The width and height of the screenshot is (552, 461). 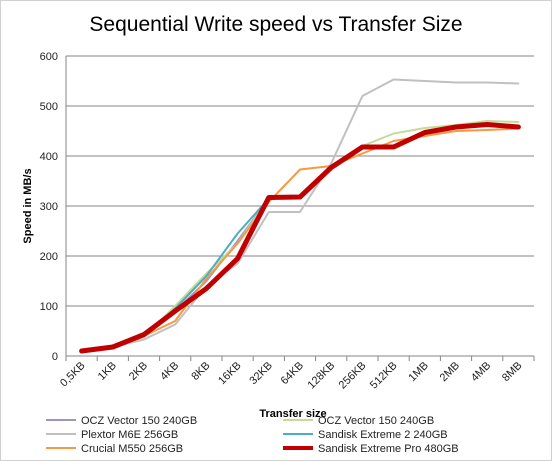 What do you see at coordinates (292, 414) in the screenshot?
I see `x-axis-title: Transfer size` at bounding box center [292, 414].